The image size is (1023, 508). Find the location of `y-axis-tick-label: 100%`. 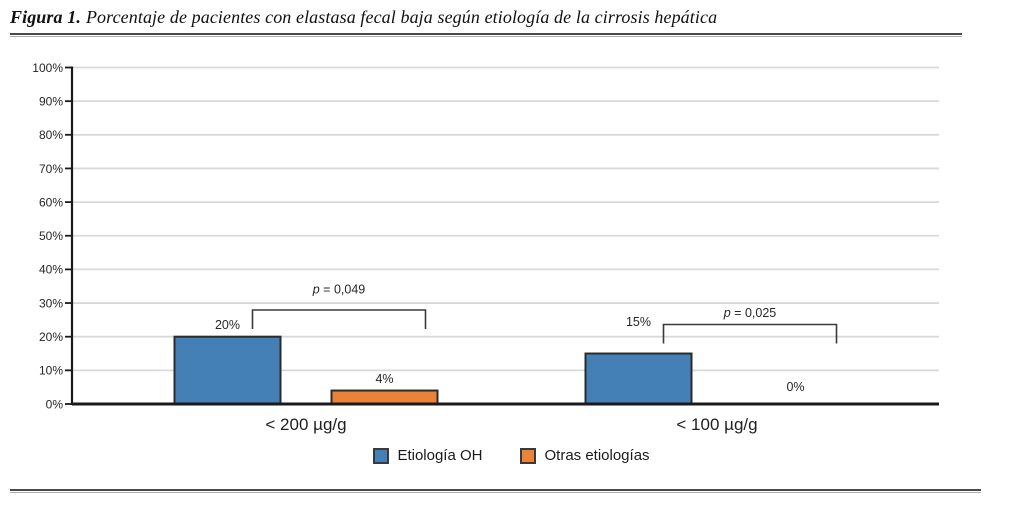

y-axis-tick-label: 100% is located at coordinates (47, 68).